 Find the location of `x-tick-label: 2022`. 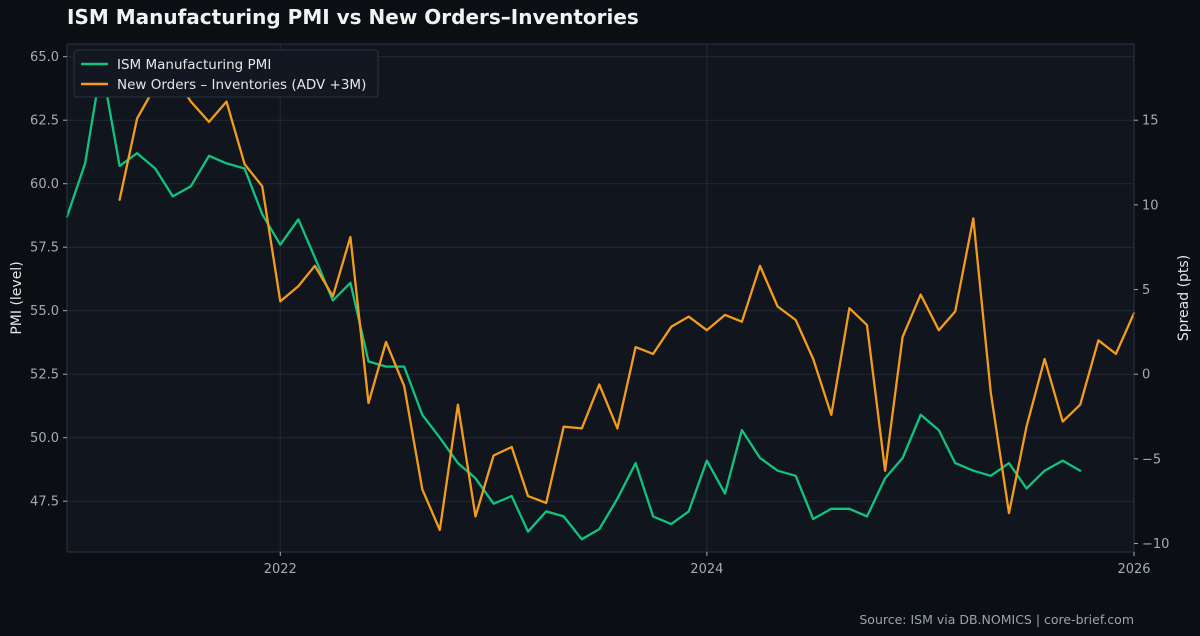

x-tick-label: 2022 is located at coordinates (280, 569).